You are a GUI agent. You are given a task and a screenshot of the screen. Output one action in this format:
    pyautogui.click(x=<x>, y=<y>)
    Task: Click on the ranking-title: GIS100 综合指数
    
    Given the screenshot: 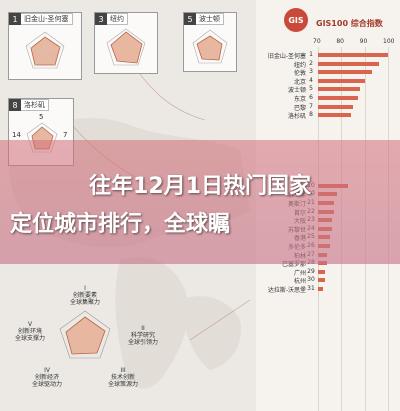 What is the action you would take?
    pyautogui.click(x=349, y=23)
    